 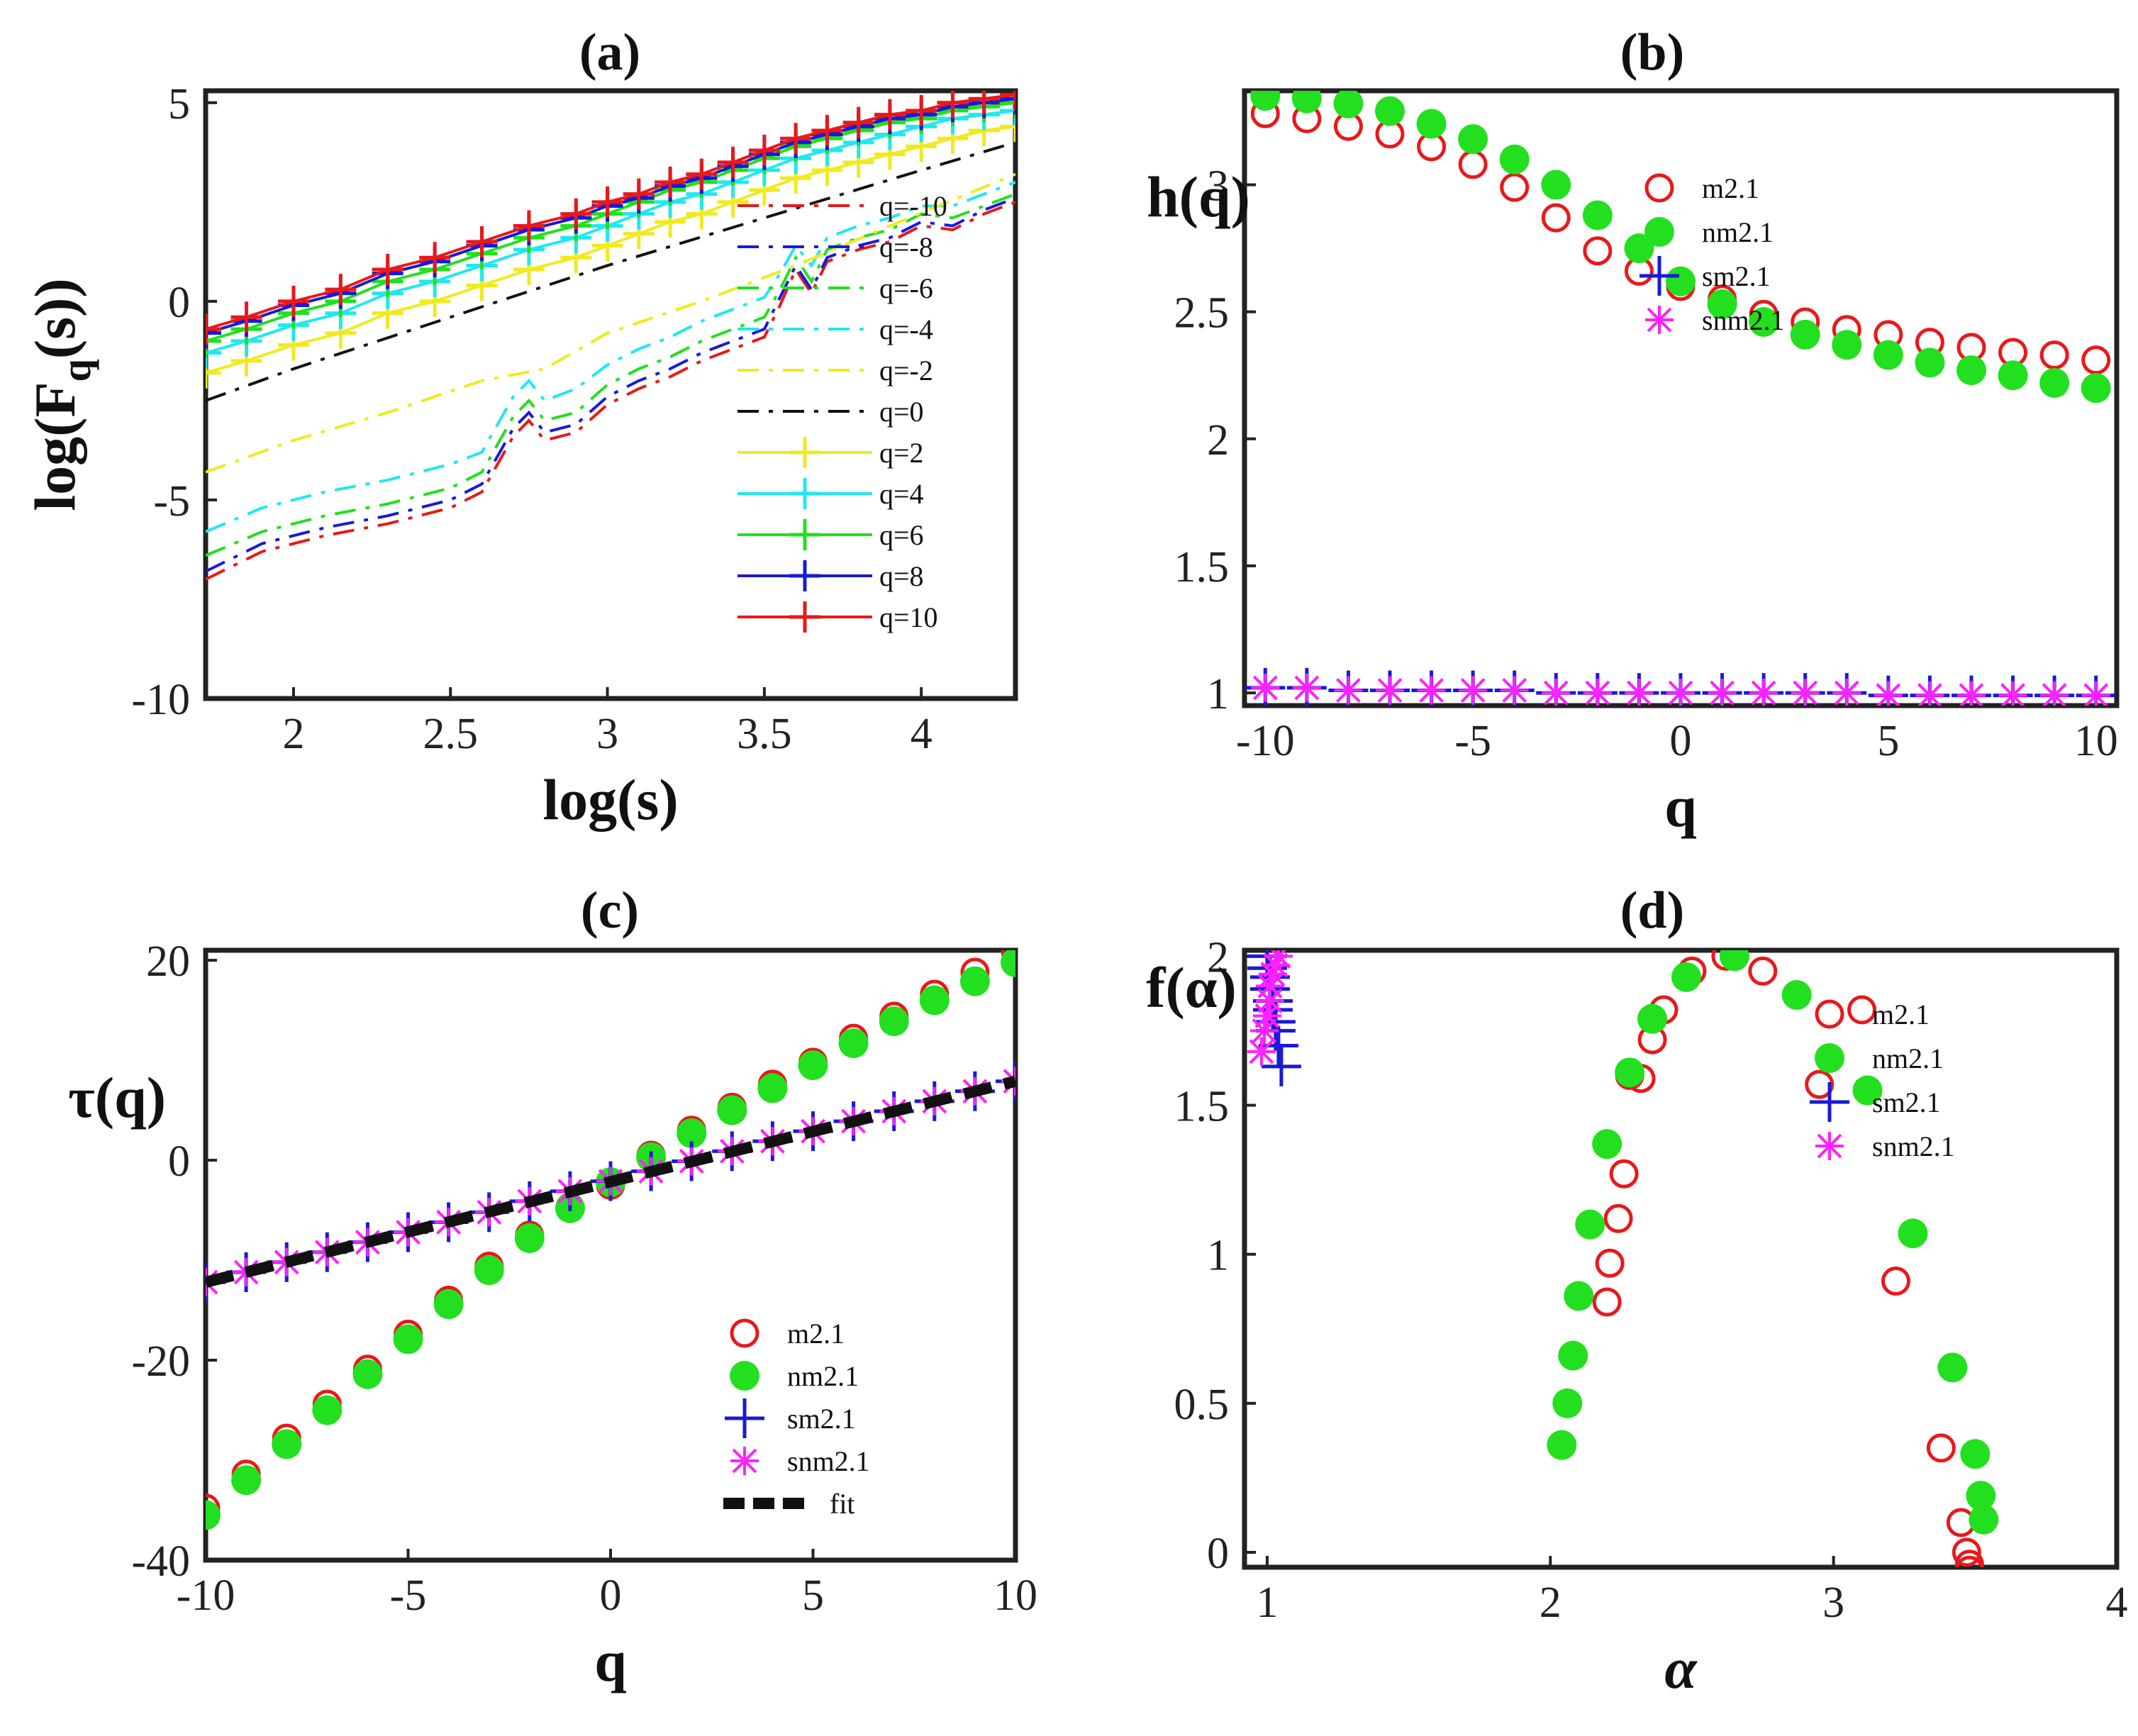 What do you see at coordinates (1882, 1080) in the screenshot?
I see `legend: m2.1 nm2.1 sm2.1 snm2.1` at bounding box center [1882, 1080].